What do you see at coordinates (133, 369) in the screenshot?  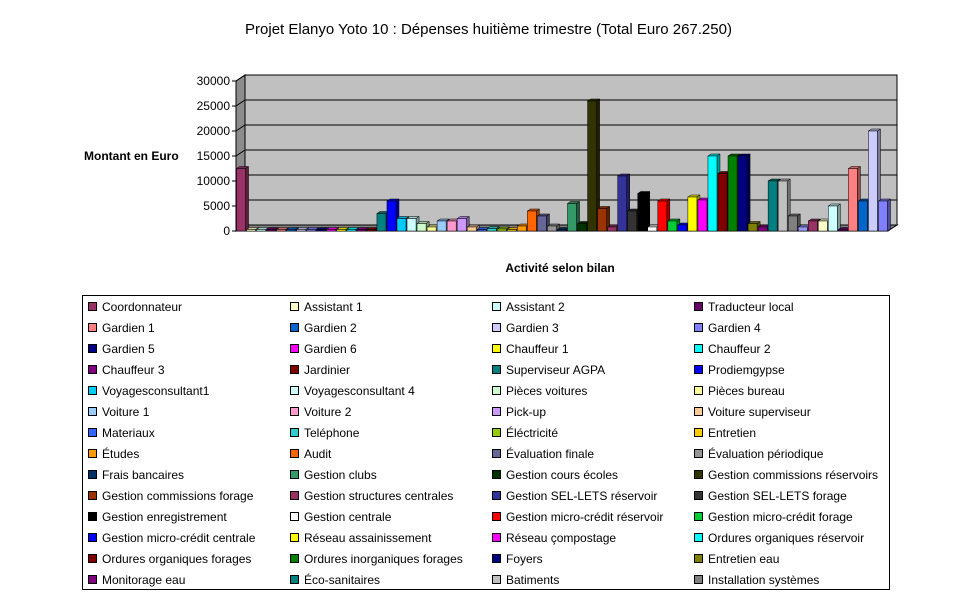 I see `legend-label: Chauffeur 3` at bounding box center [133, 369].